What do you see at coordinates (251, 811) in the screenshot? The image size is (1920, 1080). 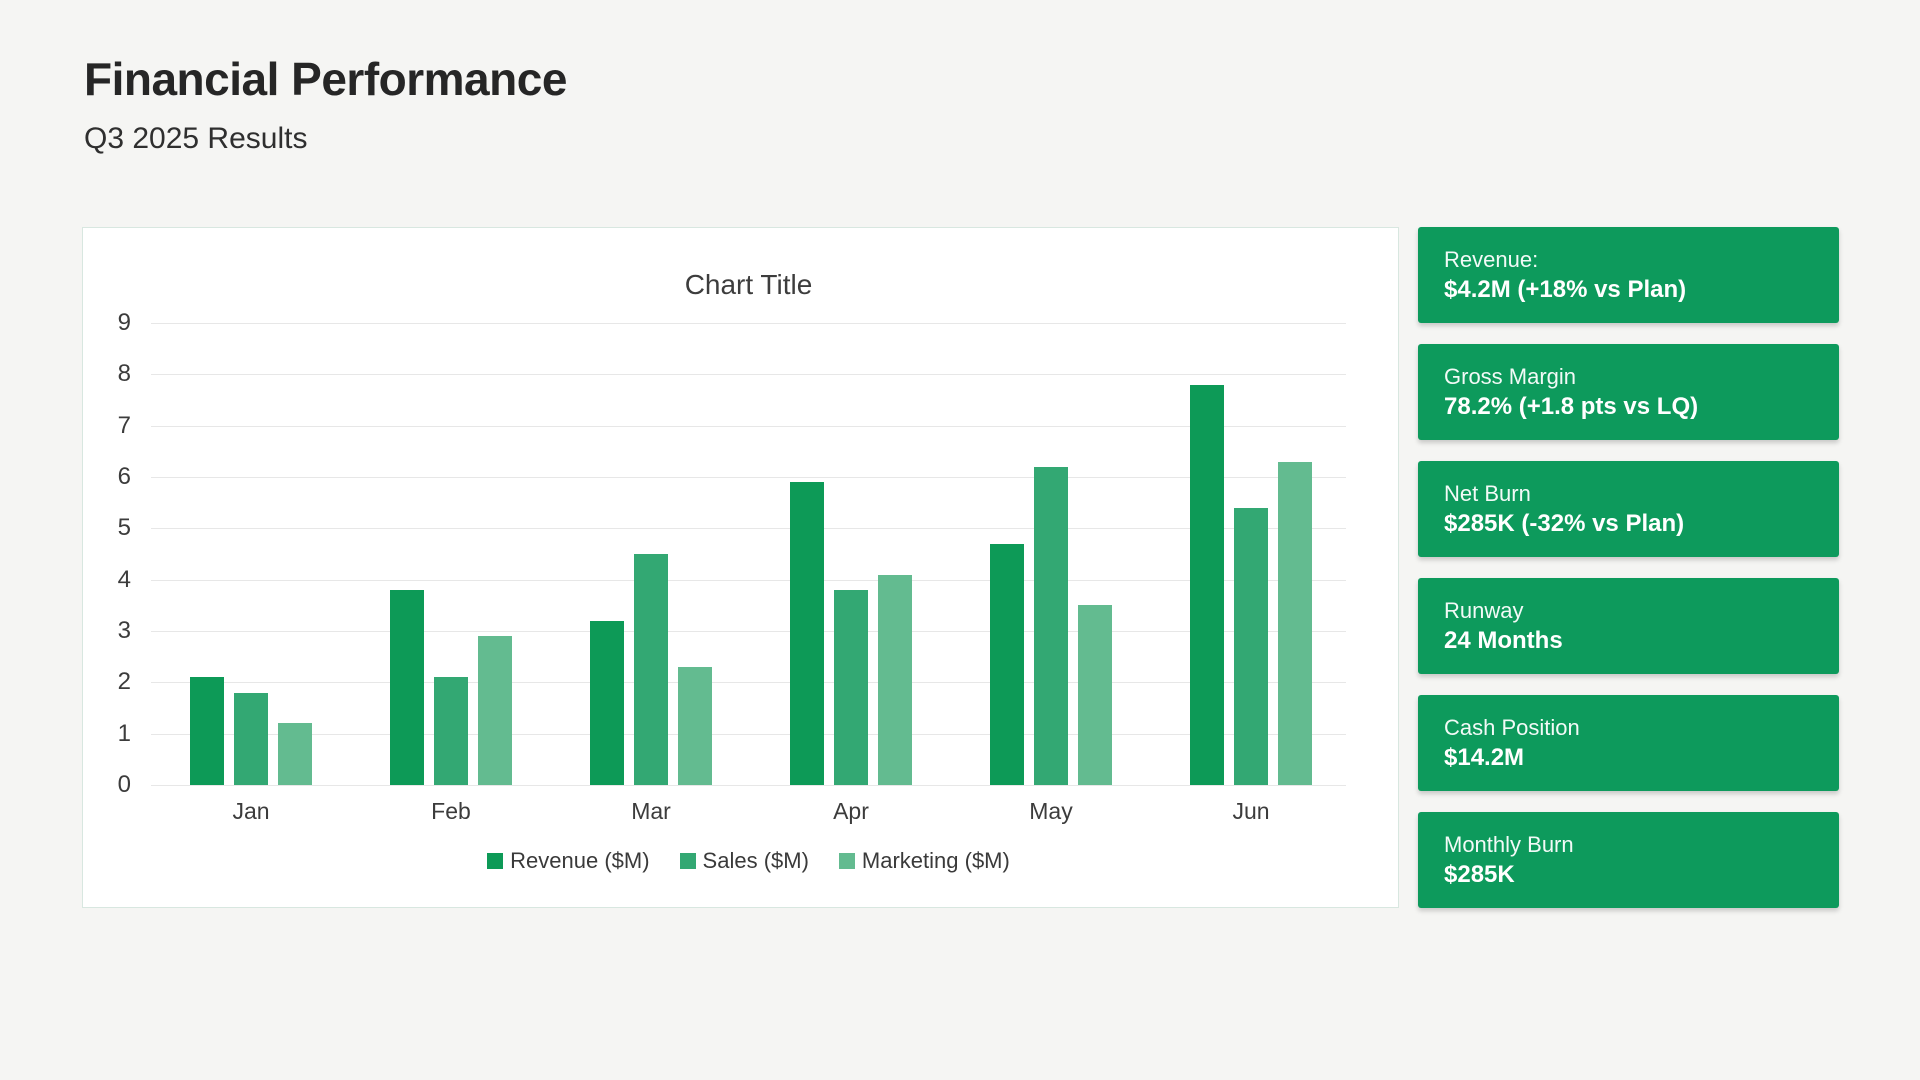 I see `x-axis-tick-label: Jan` at bounding box center [251, 811].